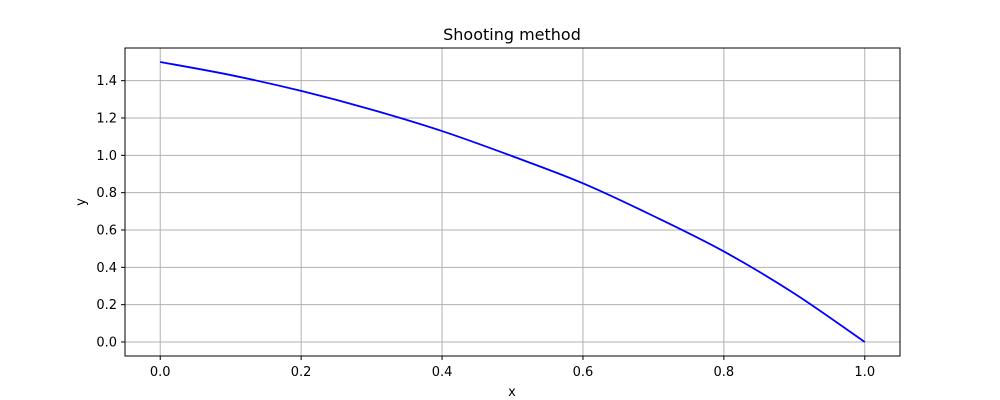 This screenshot has height=400, width=1000. What do you see at coordinates (106, 231) in the screenshot?
I see `y-tick-label: 0.6` at bounding box center [106, 231].